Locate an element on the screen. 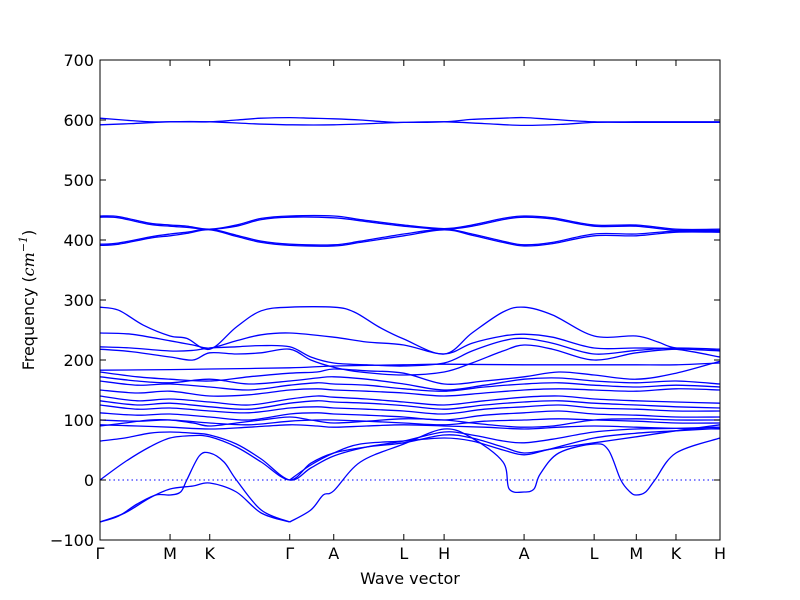  x-axis-title: Wave vector is located at coordinates (410, 578).